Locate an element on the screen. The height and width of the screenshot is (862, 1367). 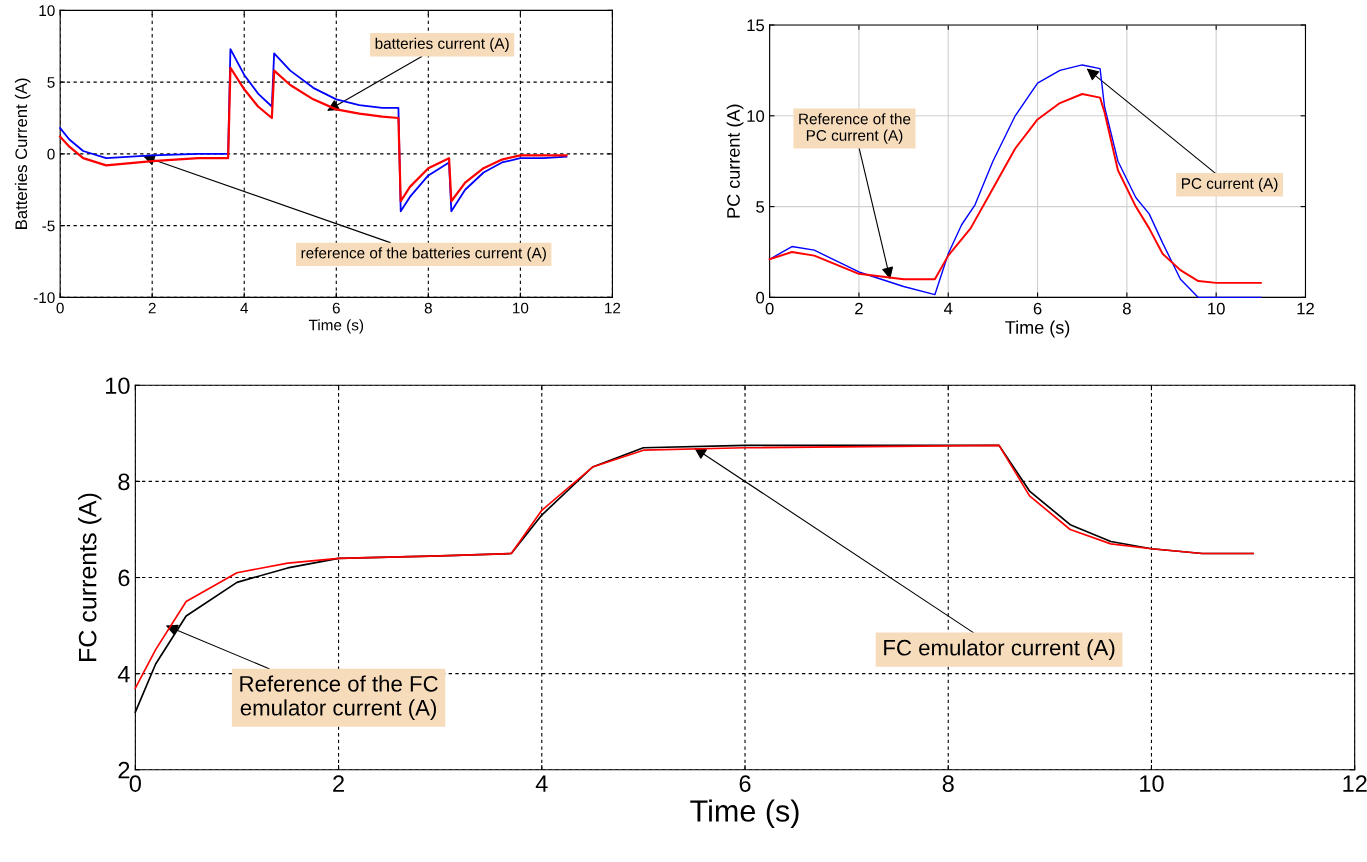
y-axis-title: Batteries Current (A) is located at coordinates (22, 153).